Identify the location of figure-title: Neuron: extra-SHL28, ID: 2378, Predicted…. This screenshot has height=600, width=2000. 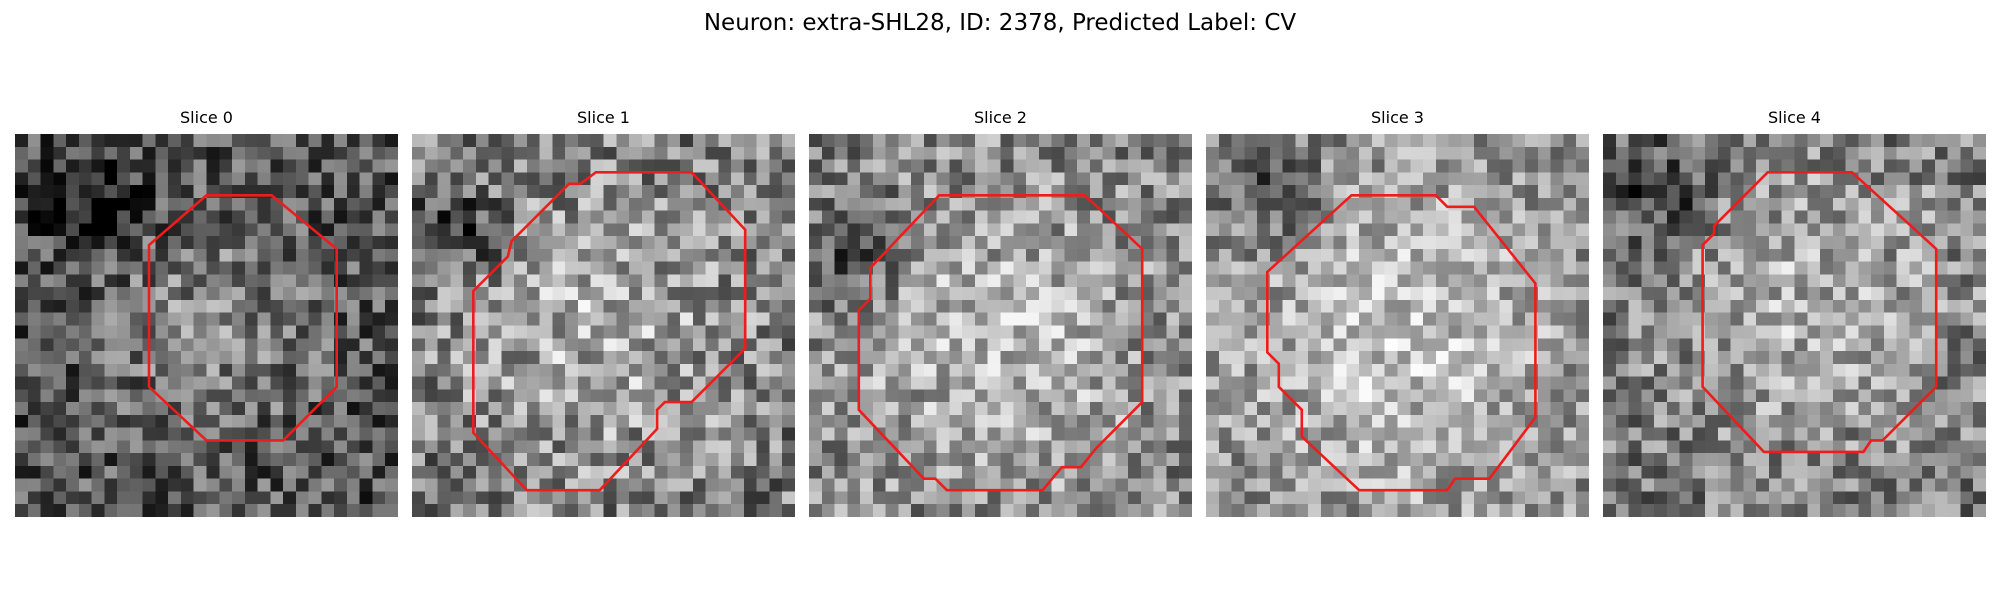
(1000, 23).